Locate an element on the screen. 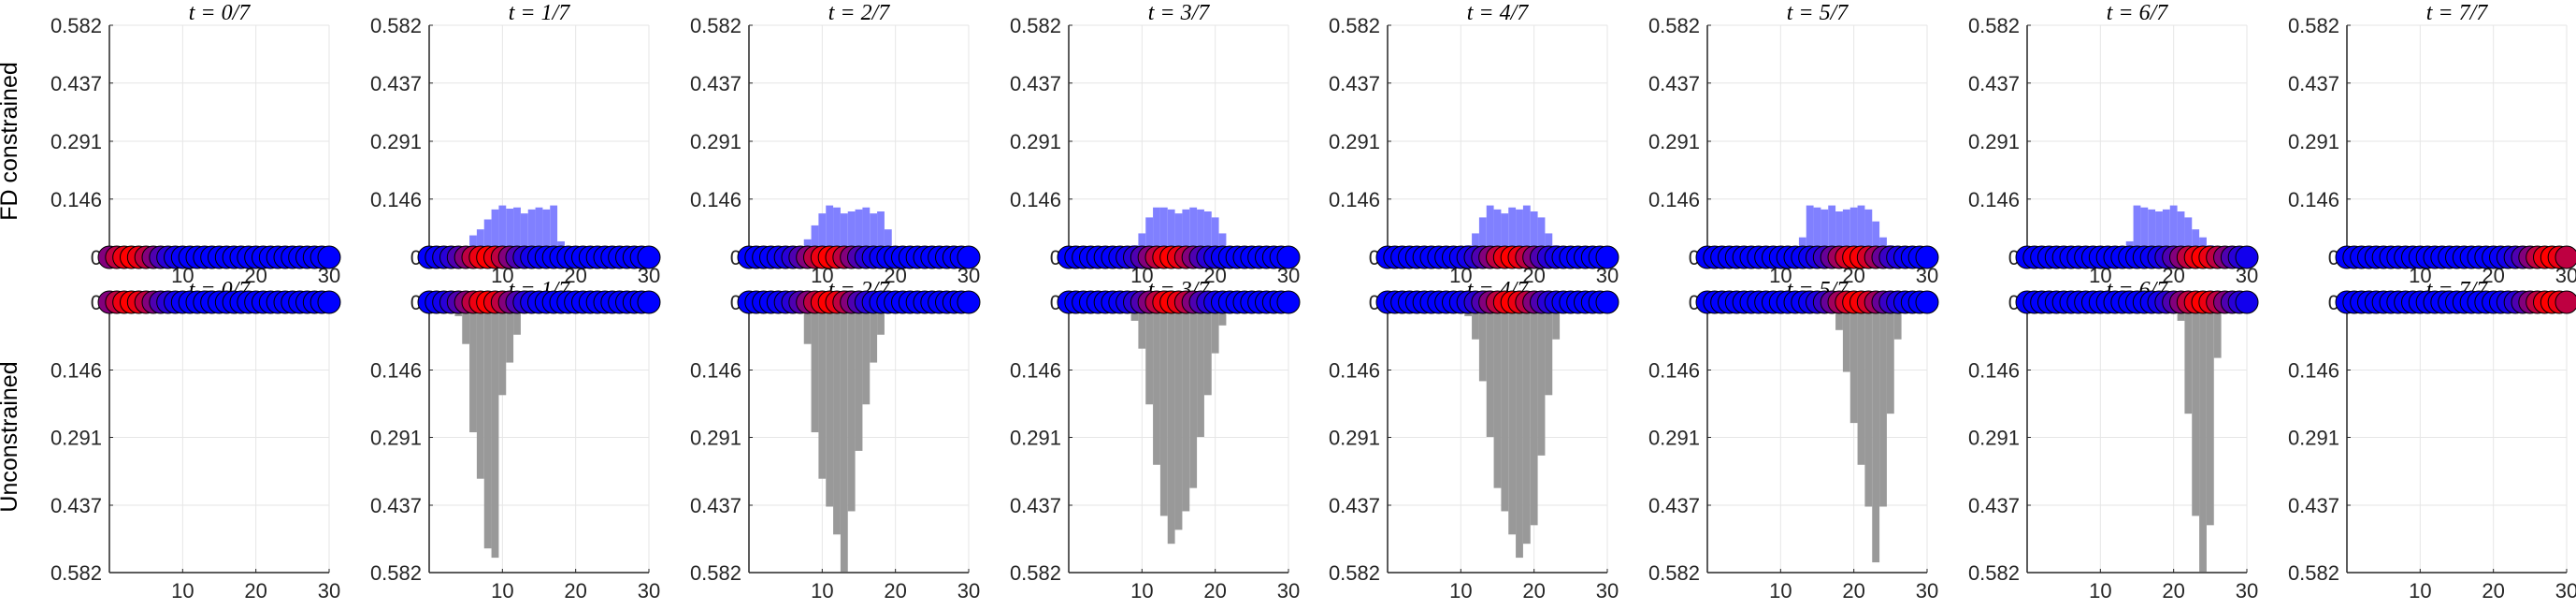 The height and width of the screenshot is (610, 2576). panel-title: t = 3/7 is located at coordinates (1179, 13).